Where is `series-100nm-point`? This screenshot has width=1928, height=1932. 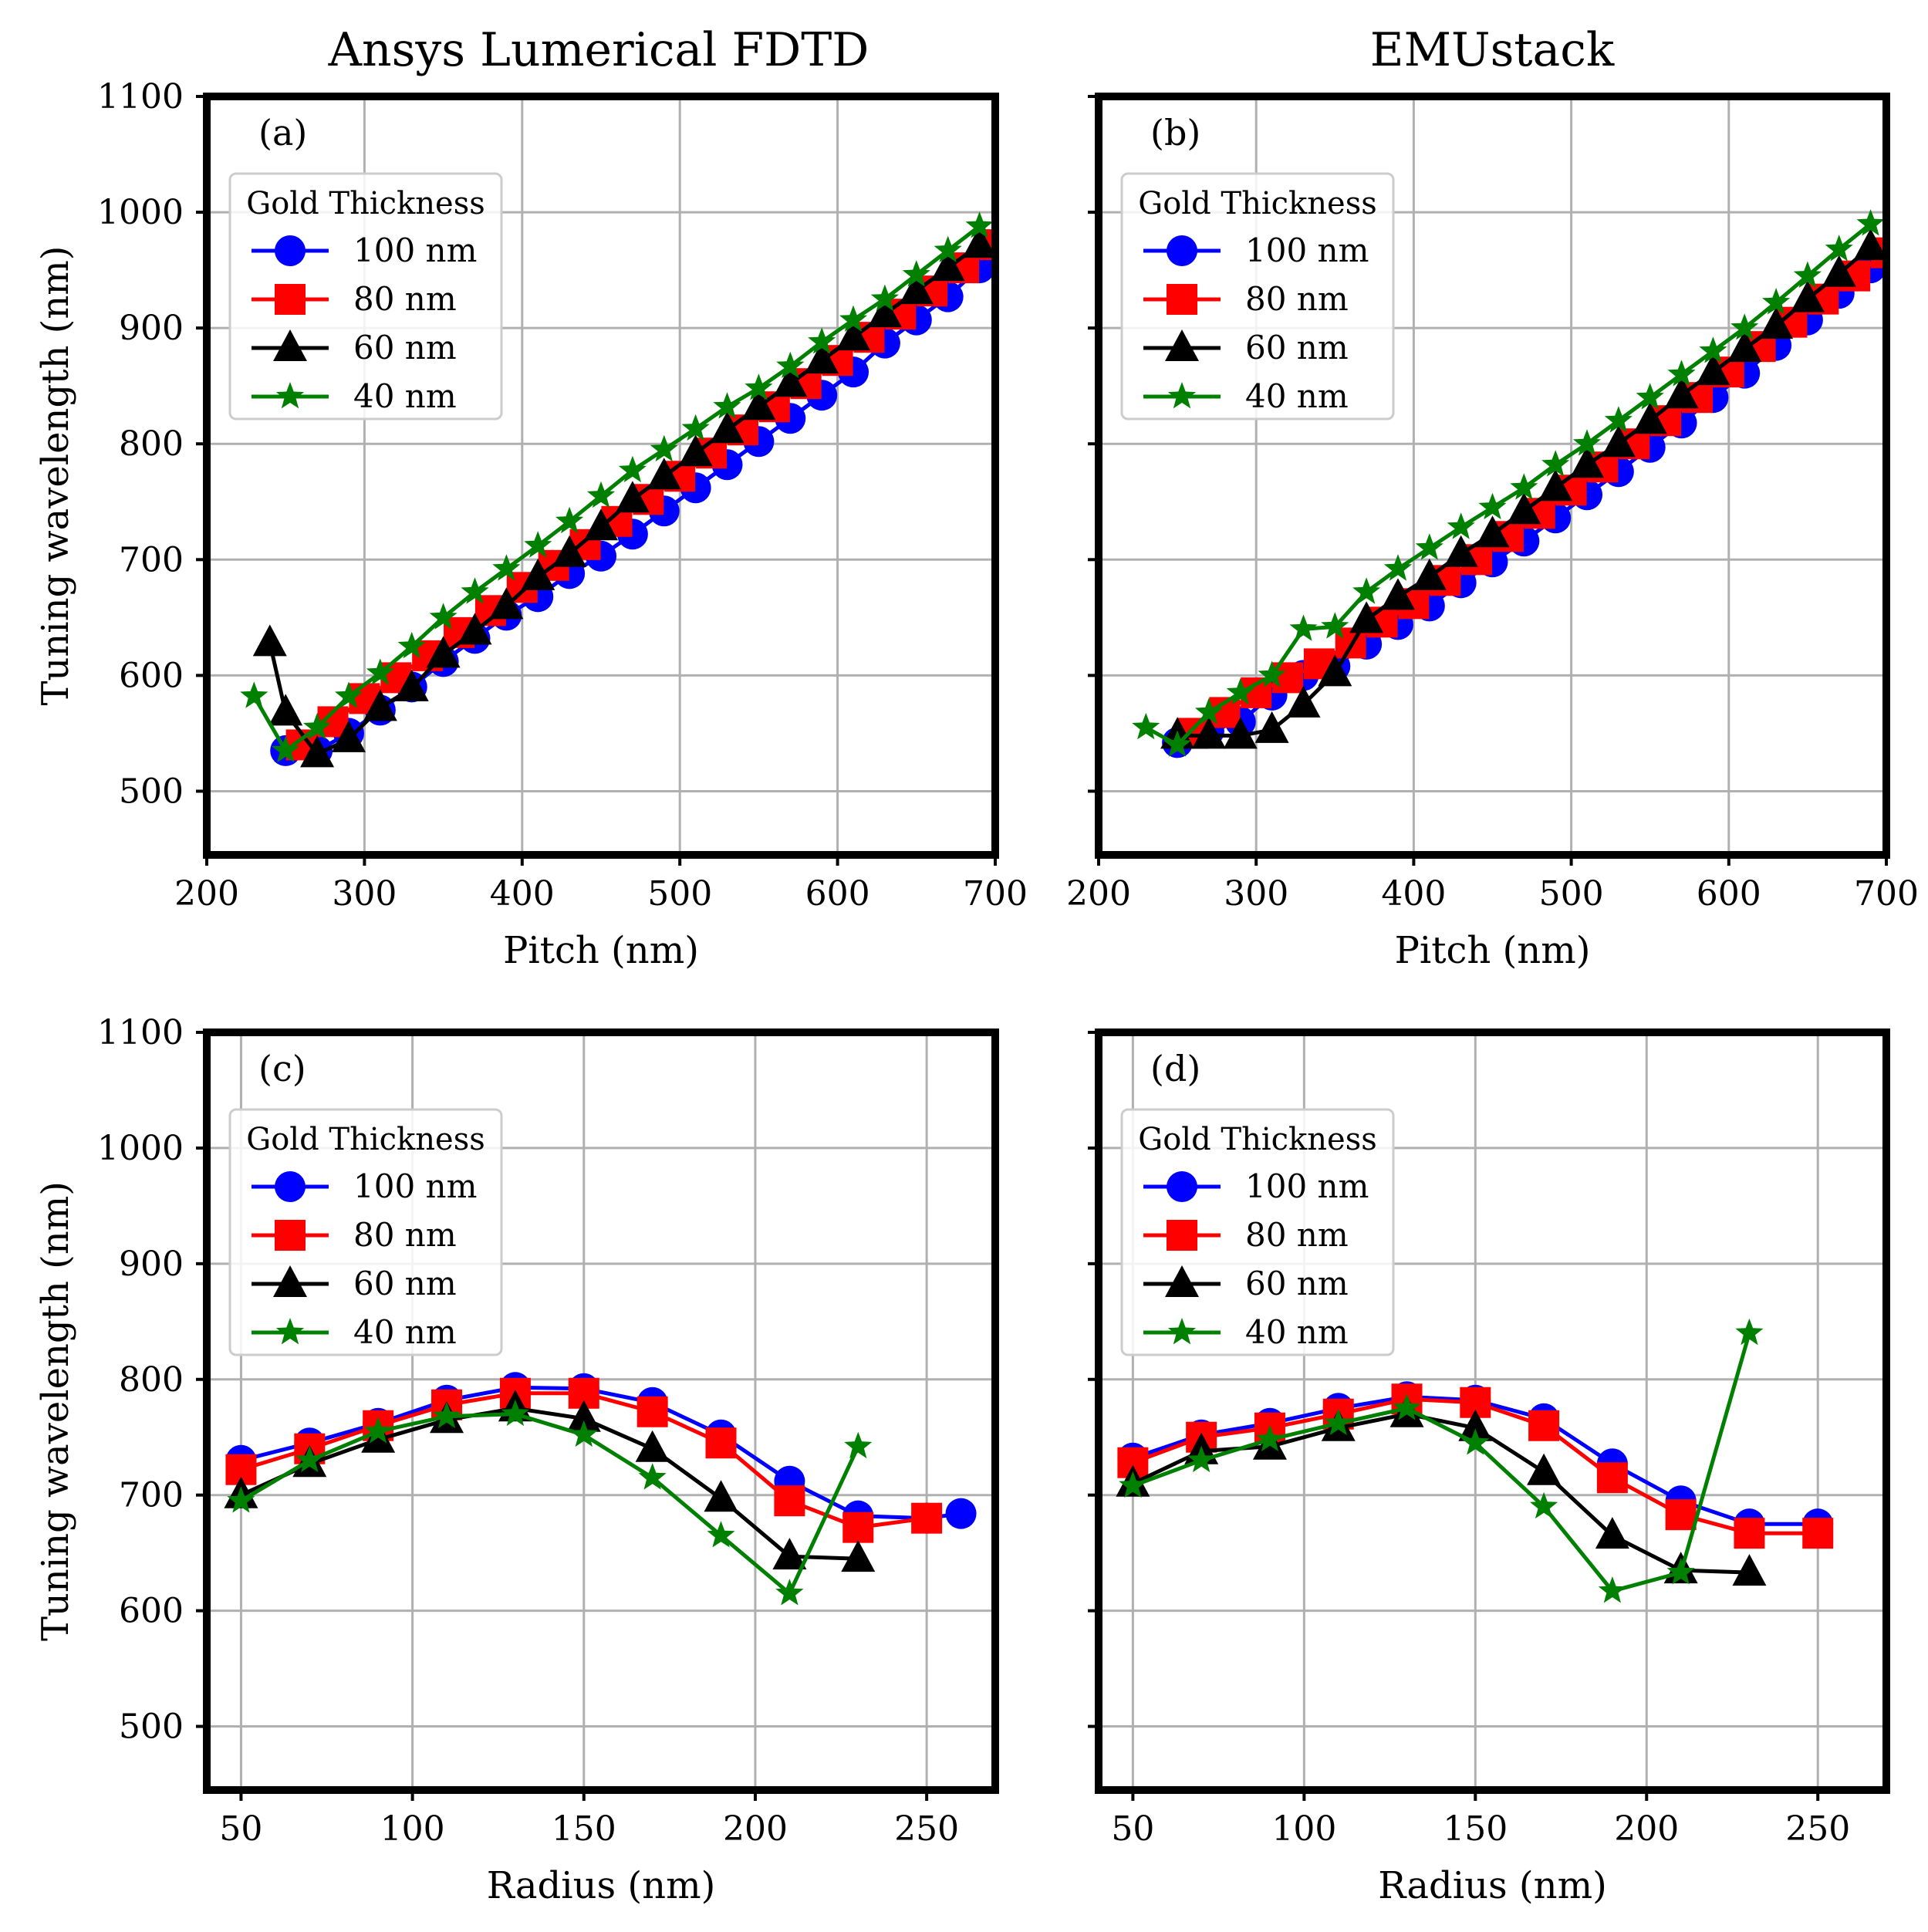 series-100nm-point is located at coordinates (961, 1513).